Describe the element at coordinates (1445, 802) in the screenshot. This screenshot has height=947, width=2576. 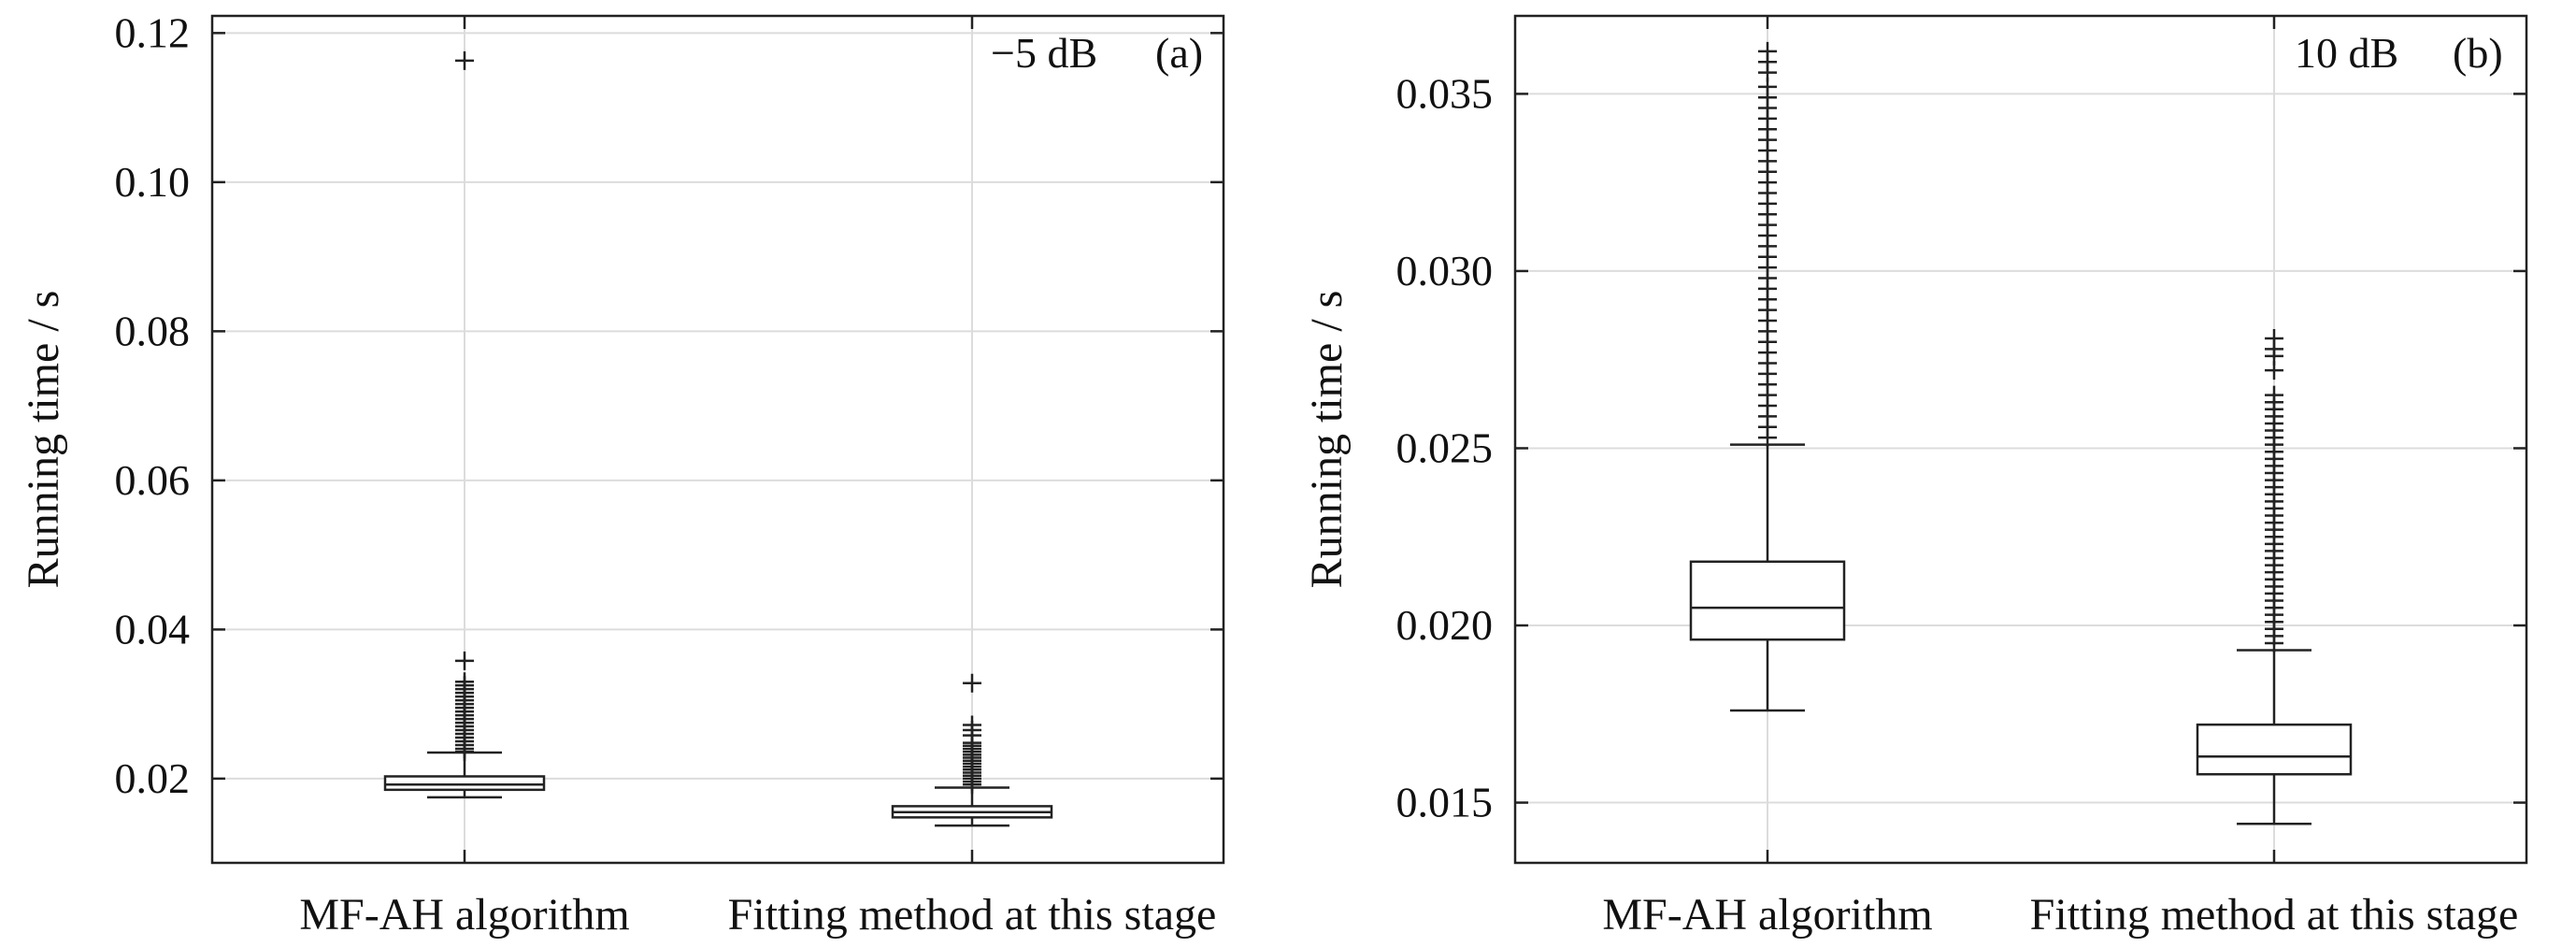
I see `y-tick-label: 0.015` at that location.